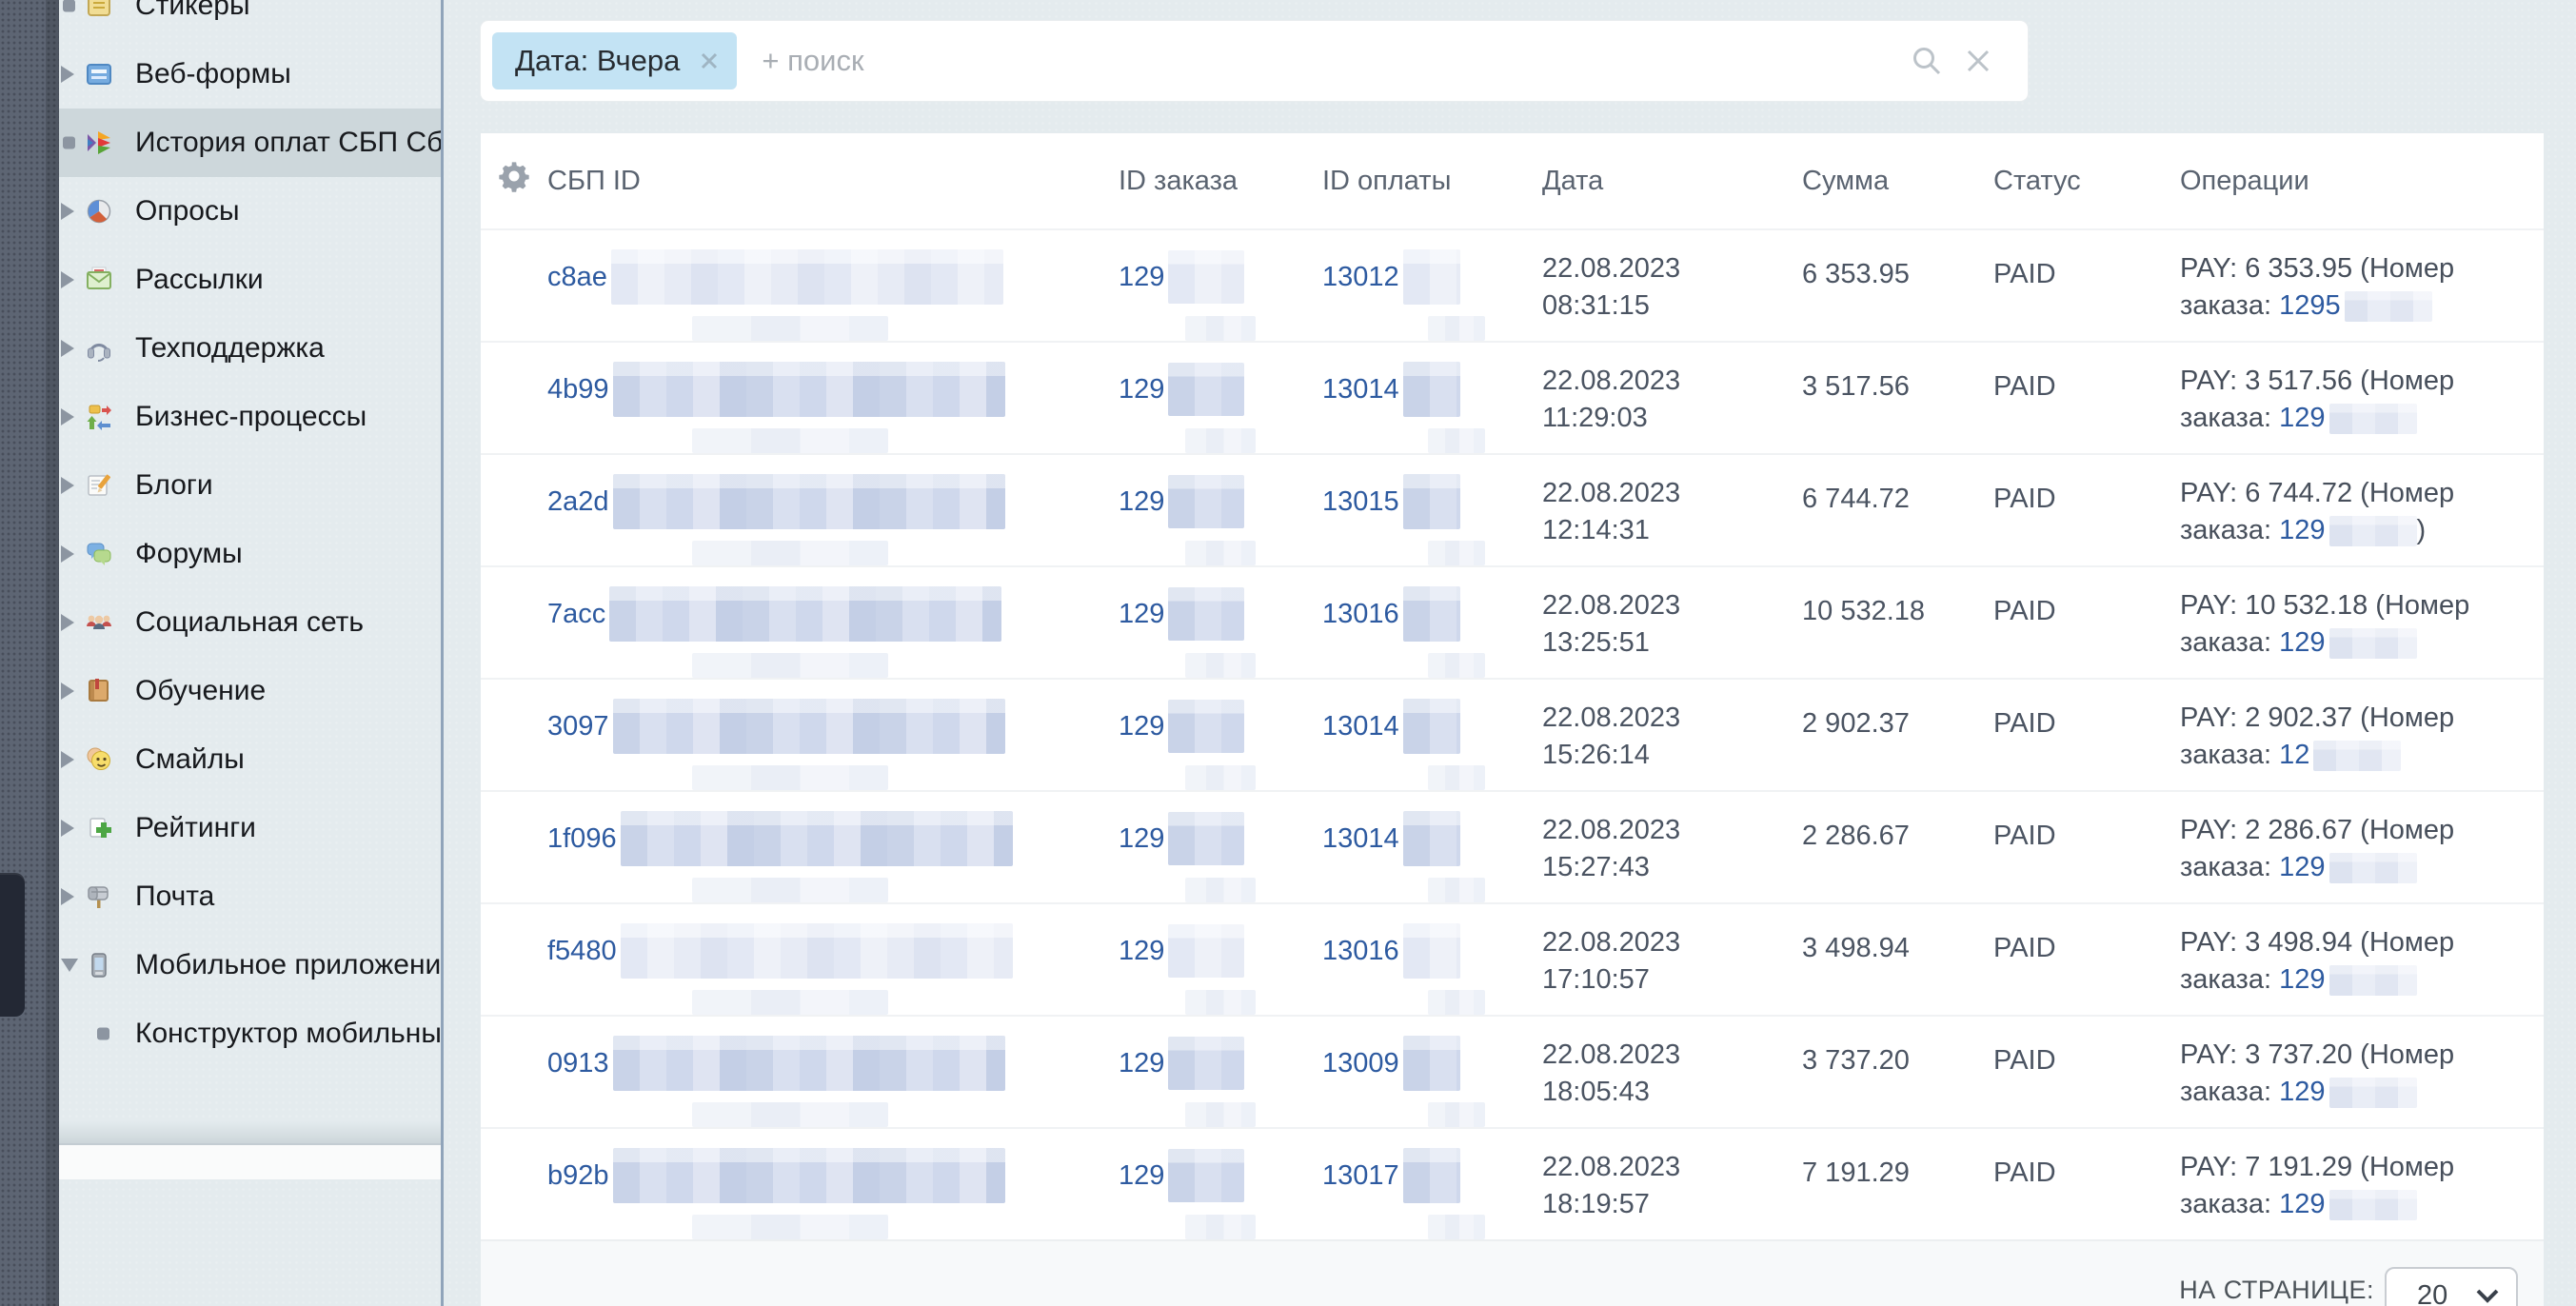 The height and width of the screenshot is (1306, 2576). I want to click on sbp-id-link: b92b, so click(578, 1175).